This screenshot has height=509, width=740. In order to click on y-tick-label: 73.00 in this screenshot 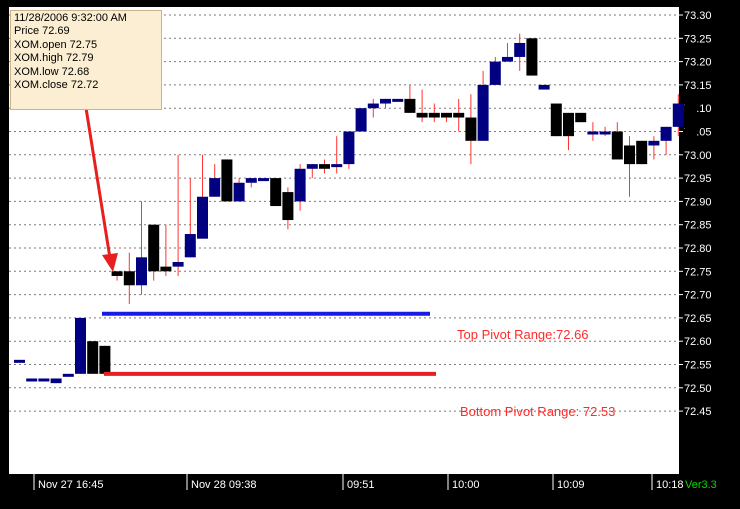, I will do `click(698, 156)`.